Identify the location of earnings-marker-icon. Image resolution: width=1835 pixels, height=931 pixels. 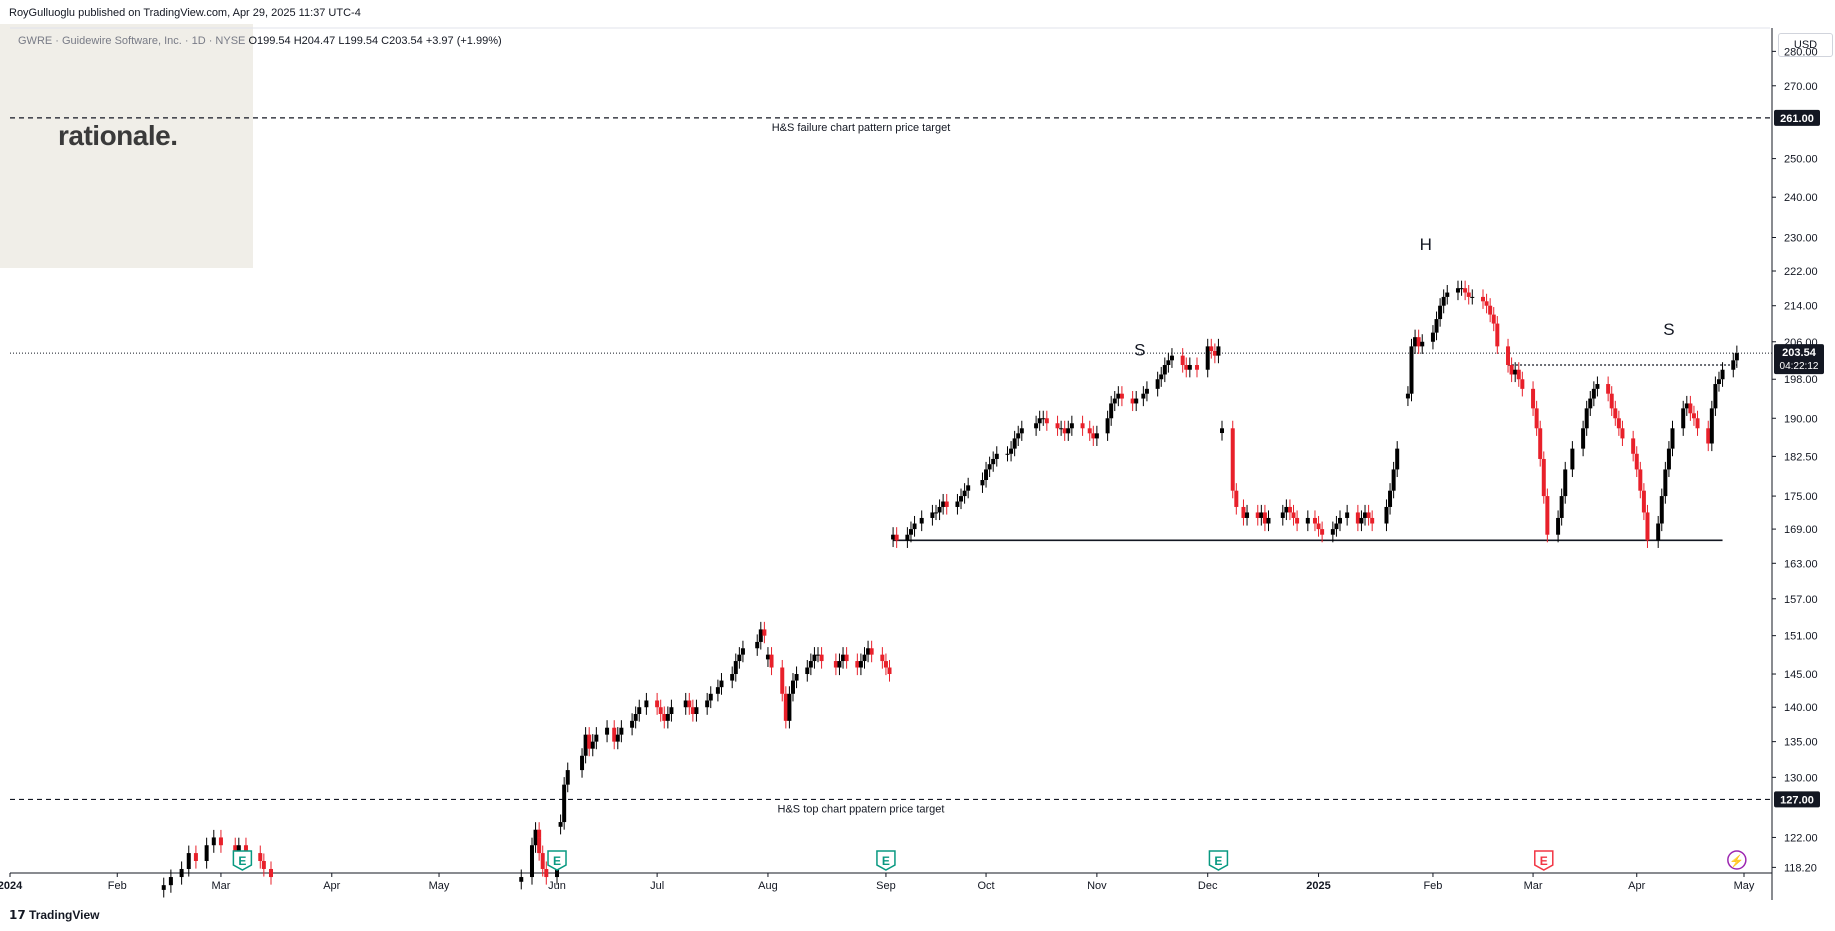
(1544, 860).